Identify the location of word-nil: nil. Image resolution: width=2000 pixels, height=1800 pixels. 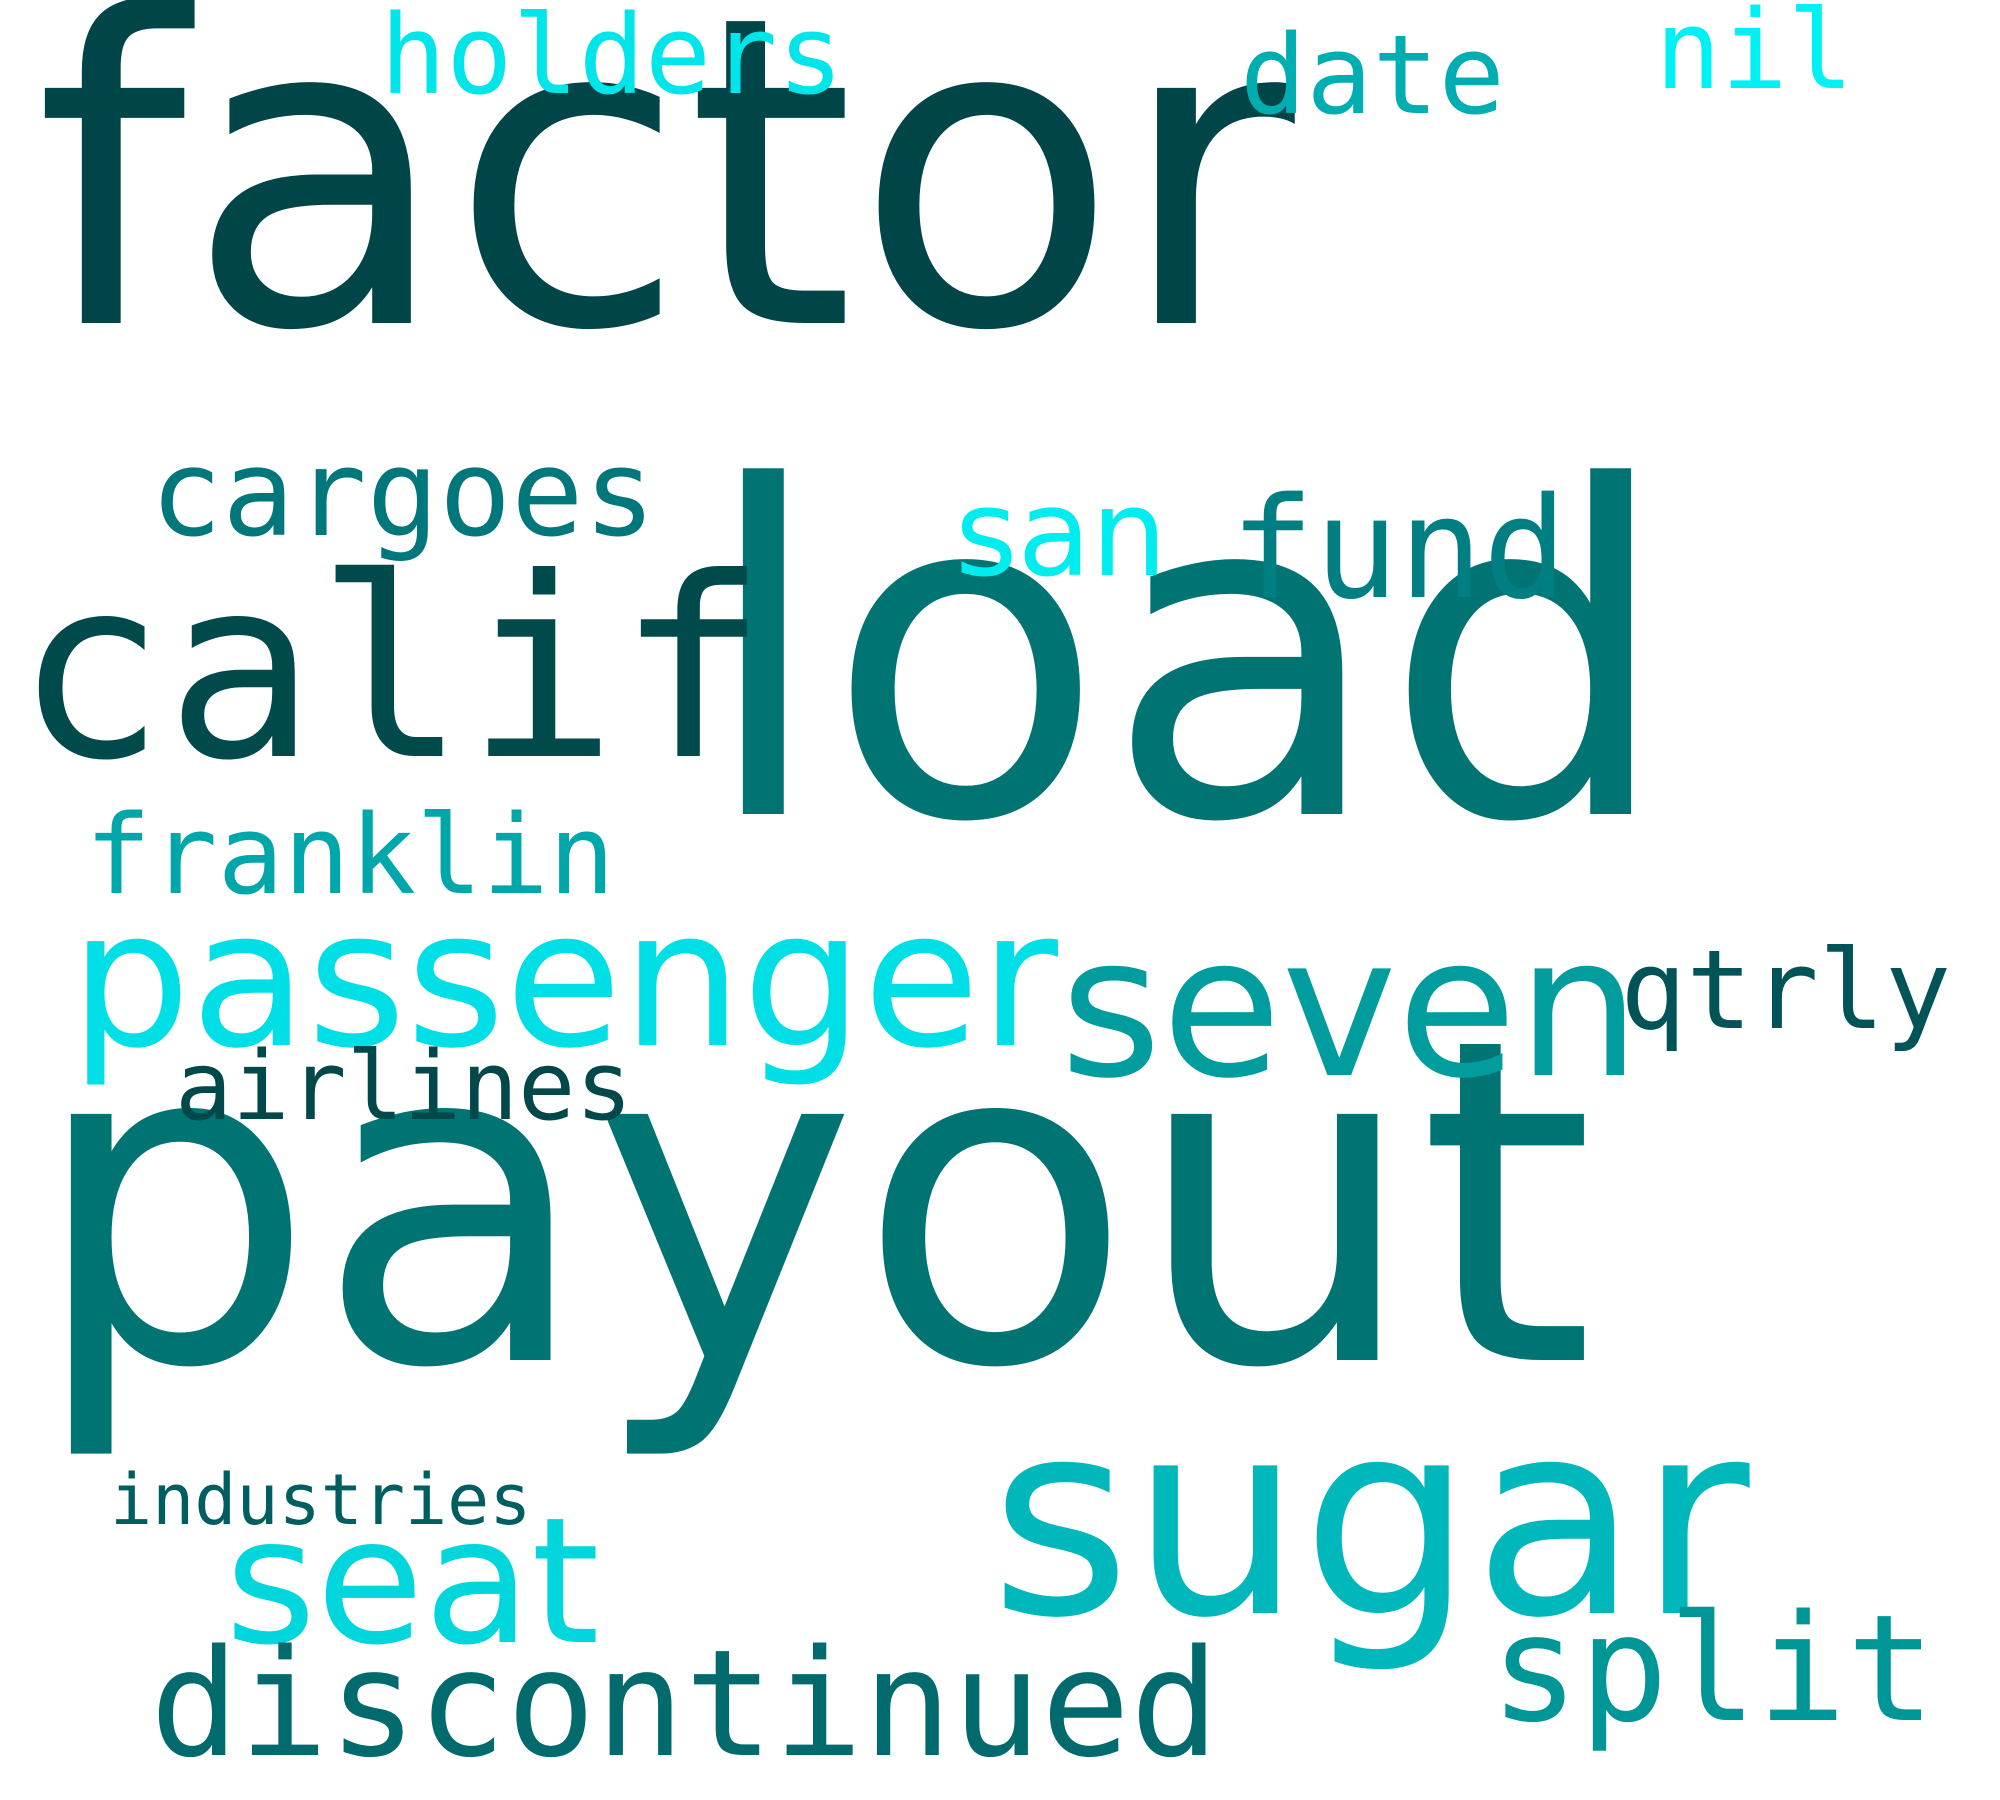
(1754, 57).